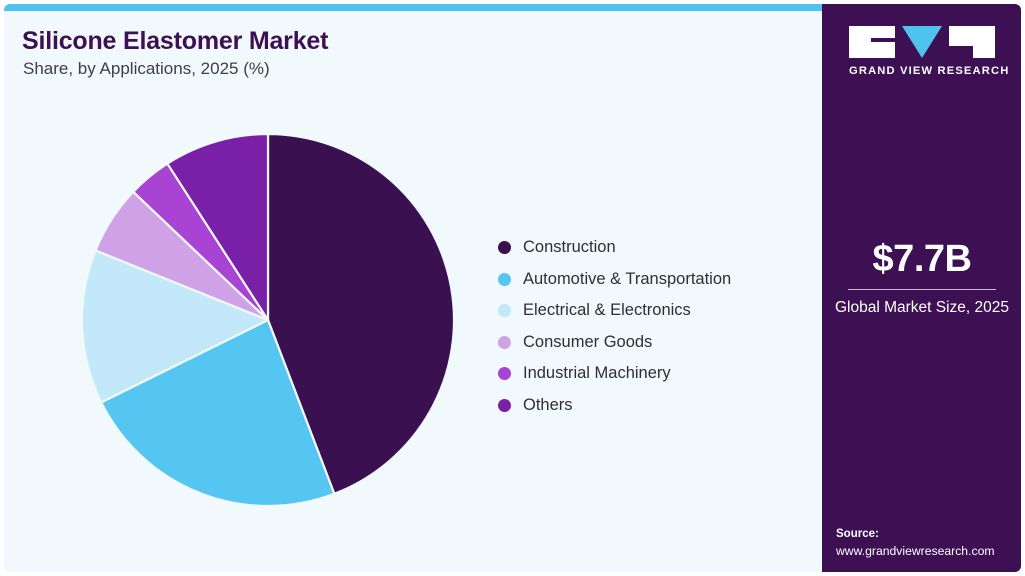  I want to click on legend-item: Industrial Machinery, so click(648, 374).